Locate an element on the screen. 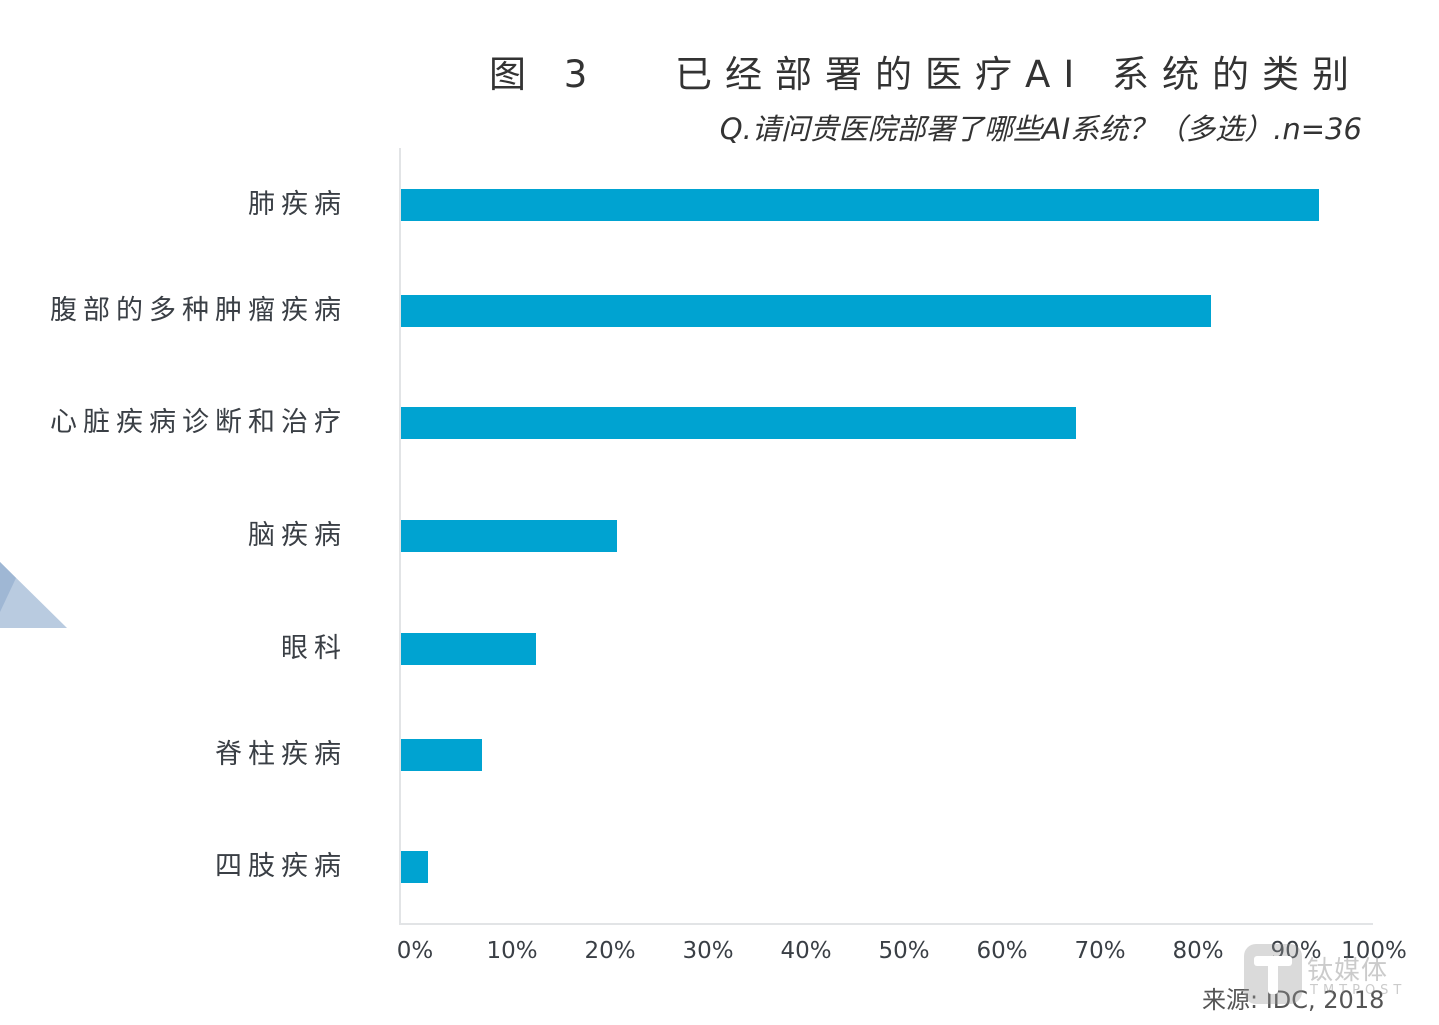  category-label: 腹部的多种肿瘤疾病 is located at coordinates (198, 310).